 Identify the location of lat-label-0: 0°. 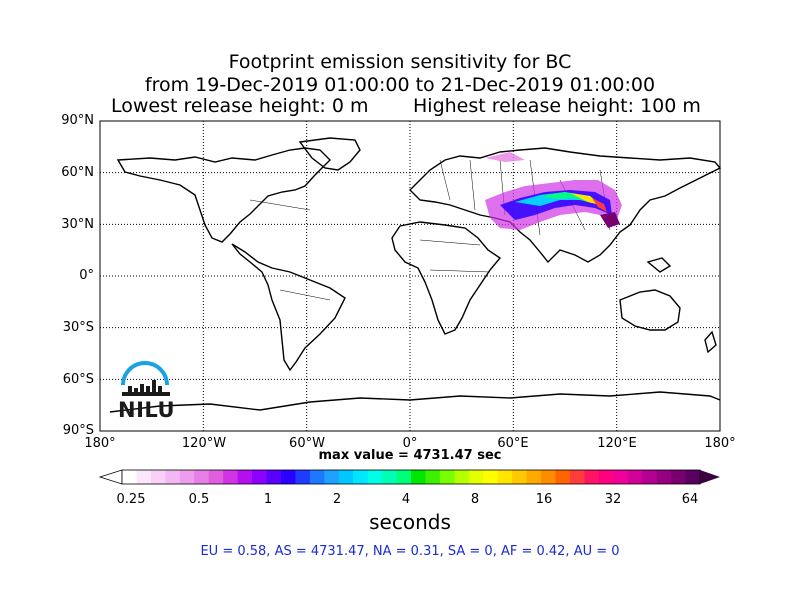
(86, 275).